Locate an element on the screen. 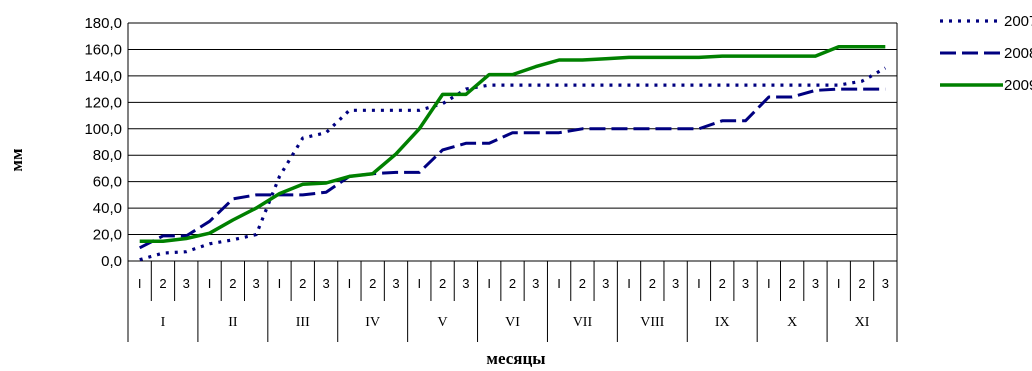  y-axis-label: мм is located at coordinates (16, 160).